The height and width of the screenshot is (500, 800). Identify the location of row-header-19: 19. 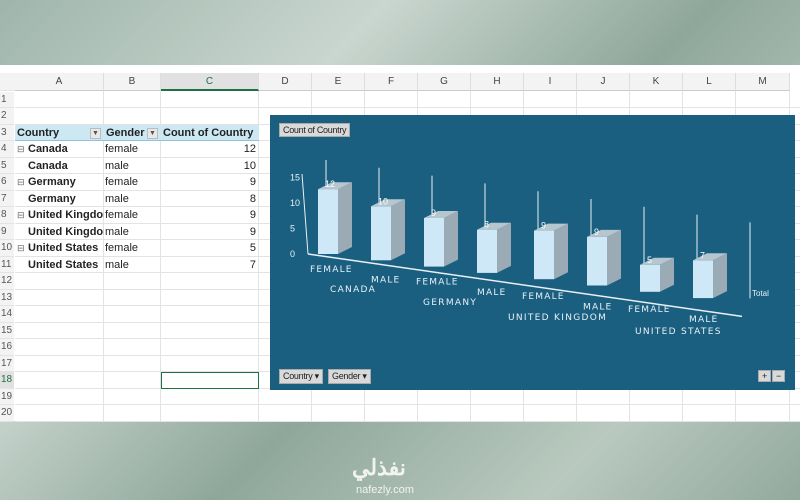
(7, 396).